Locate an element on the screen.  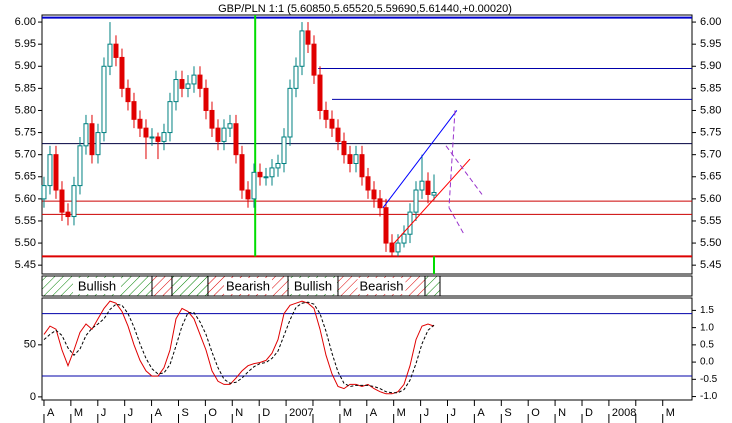
x-tick-label: D is located at coordinates (266, 413).